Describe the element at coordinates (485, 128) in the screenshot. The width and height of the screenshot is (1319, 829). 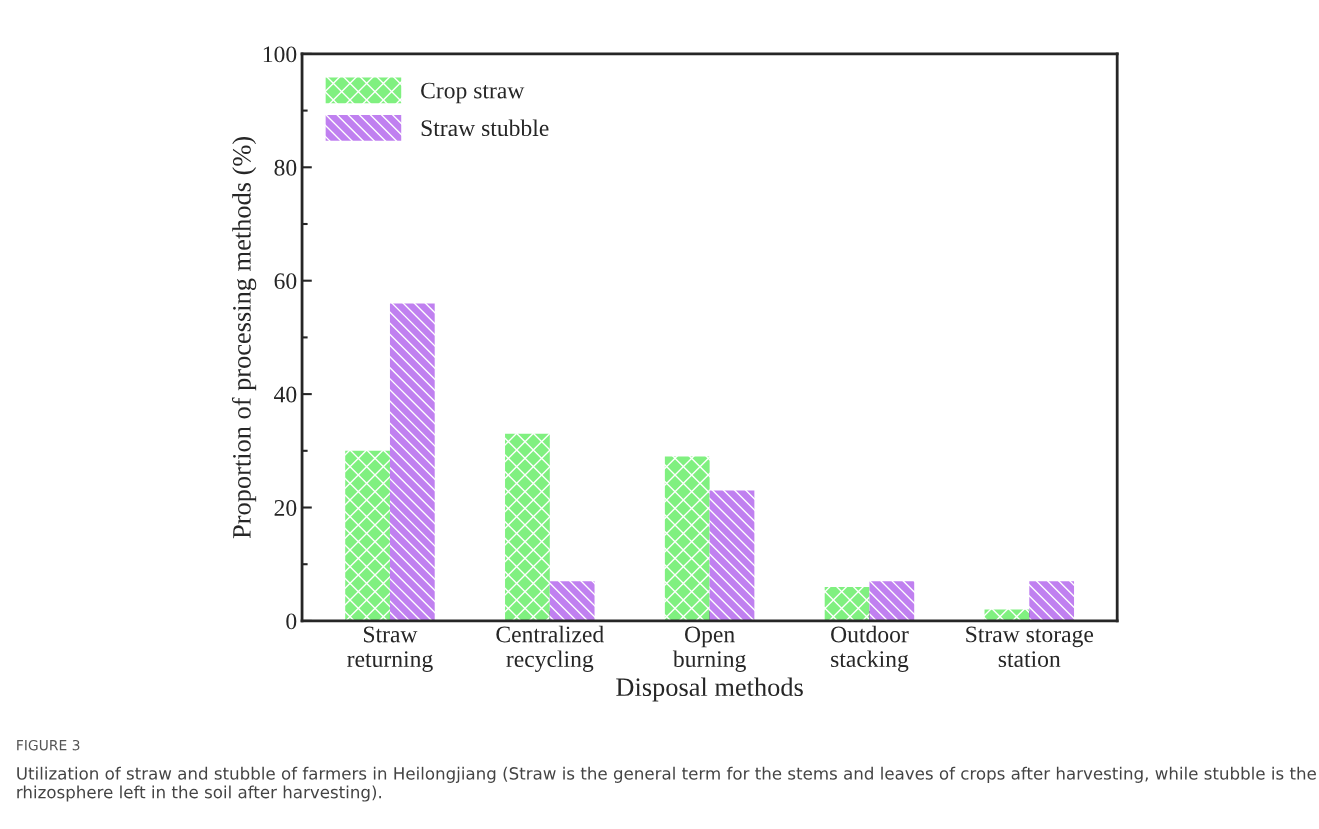
I see `legend-label: Straw stubble` at that location.